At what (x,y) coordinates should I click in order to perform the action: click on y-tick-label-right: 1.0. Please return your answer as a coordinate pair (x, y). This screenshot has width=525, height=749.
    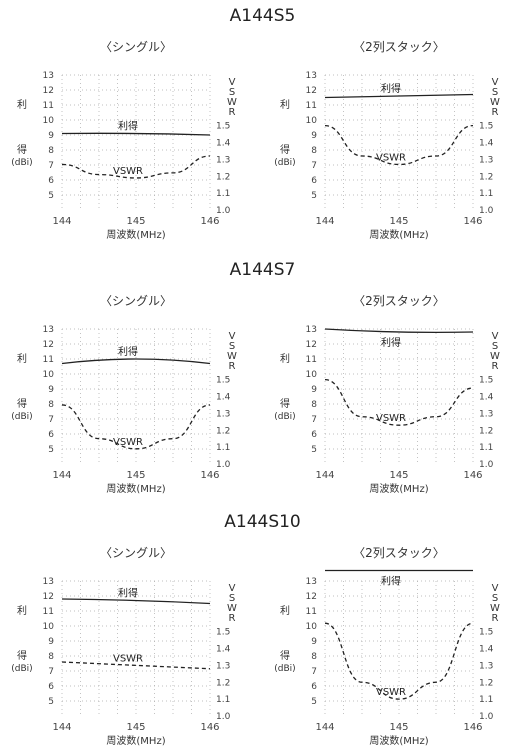
    Looking at the image, I should click on (486, 717).